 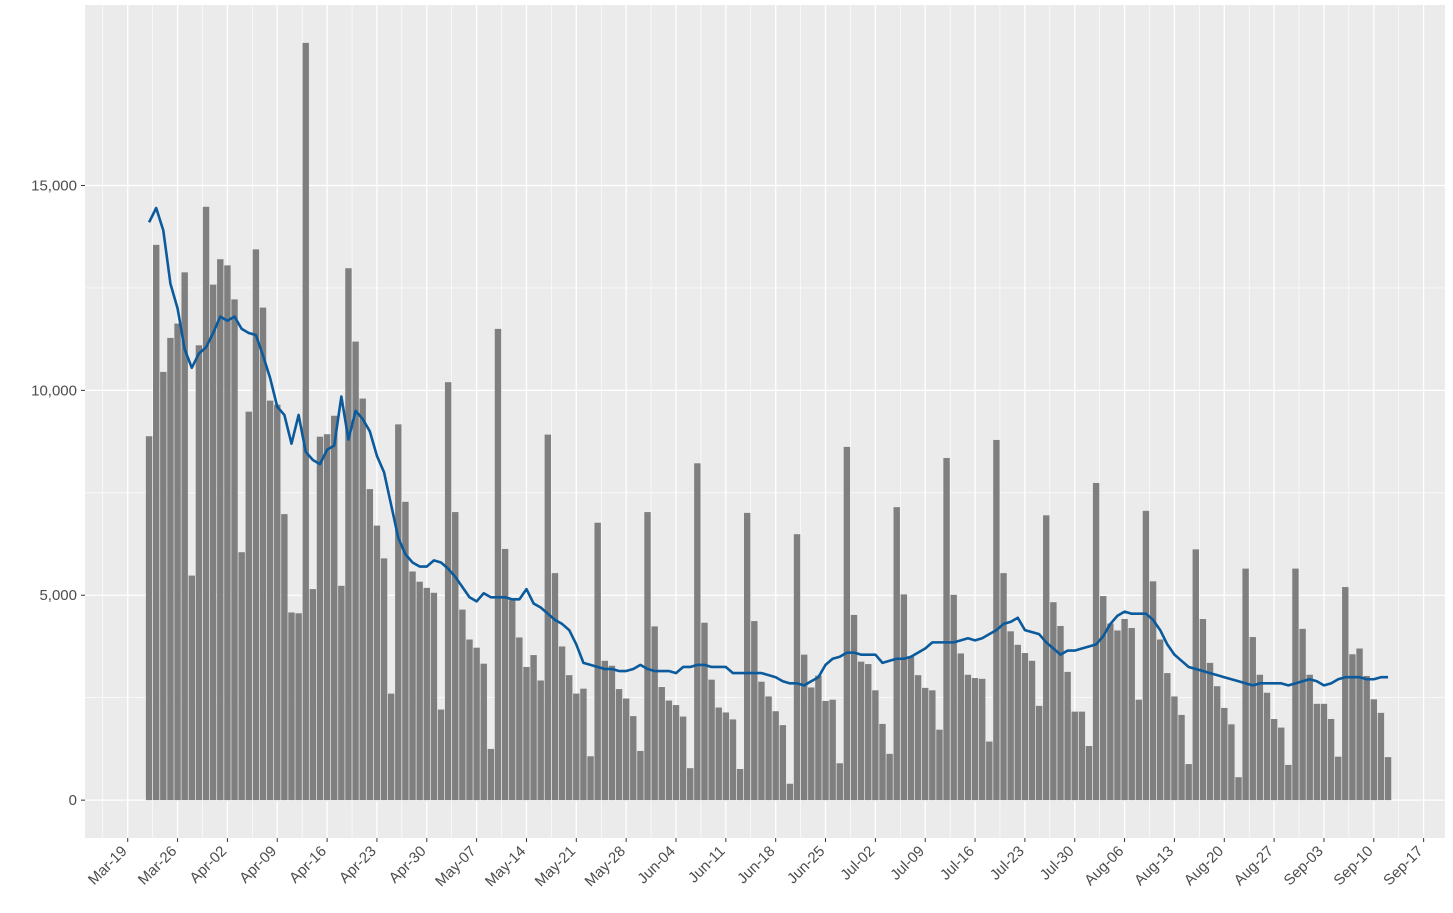 What do you see at coordinates (73, 800) in the screenshot?
I see `y-tick-label: 0` at bounding box center [73, 800].